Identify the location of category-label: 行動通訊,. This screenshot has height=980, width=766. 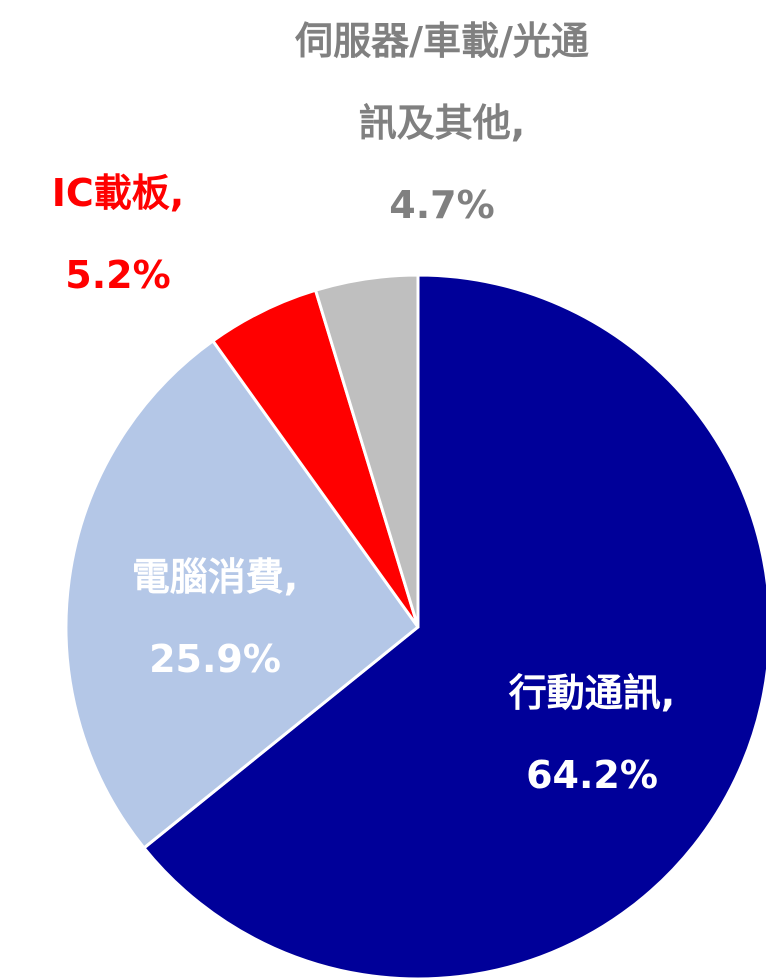
(592, 693).